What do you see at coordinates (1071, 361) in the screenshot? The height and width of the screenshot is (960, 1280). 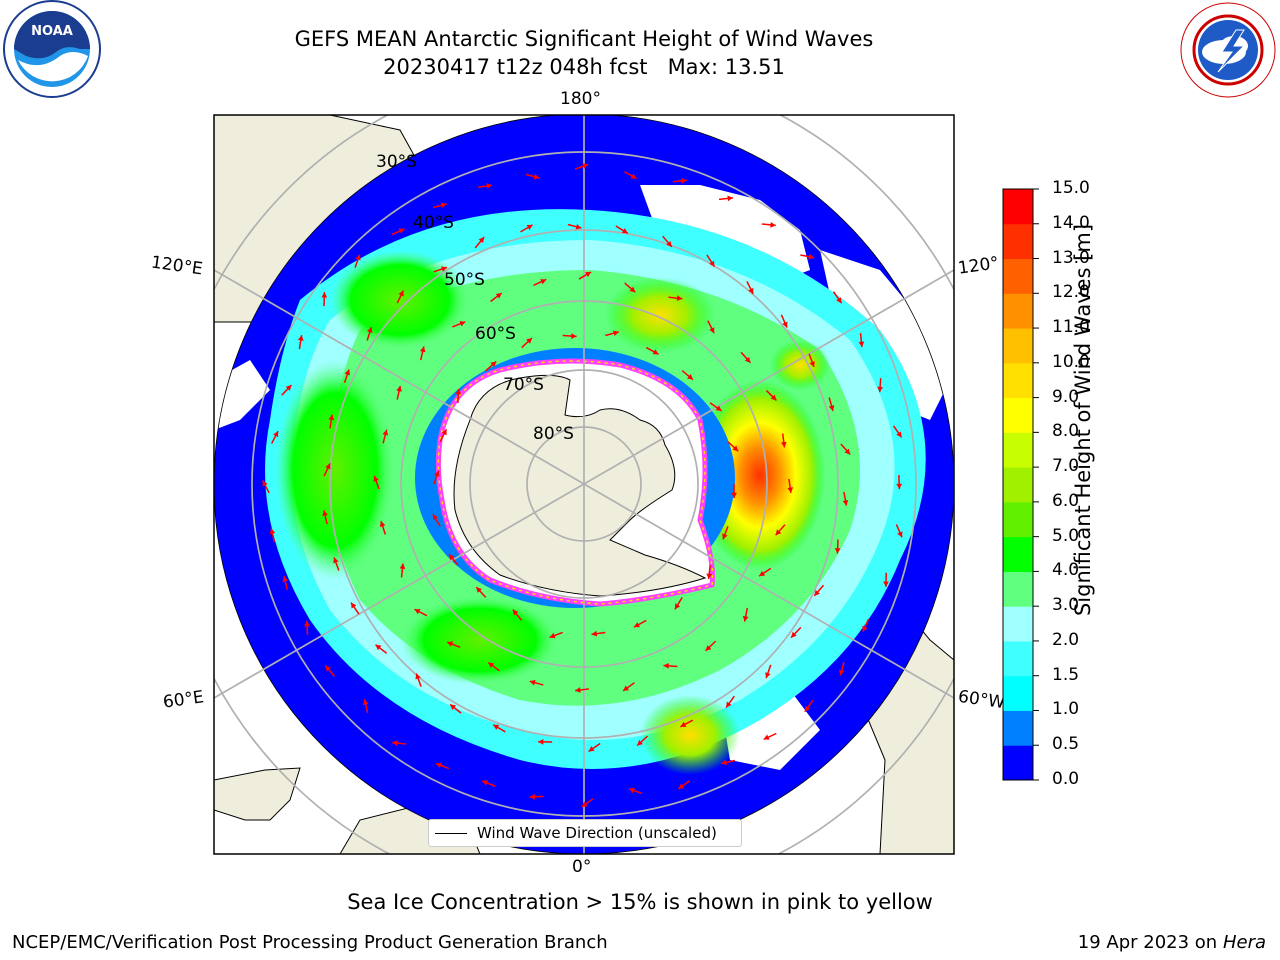 I see `colorbar-tick-label: 10.0` at bounding box center [1071, 361].